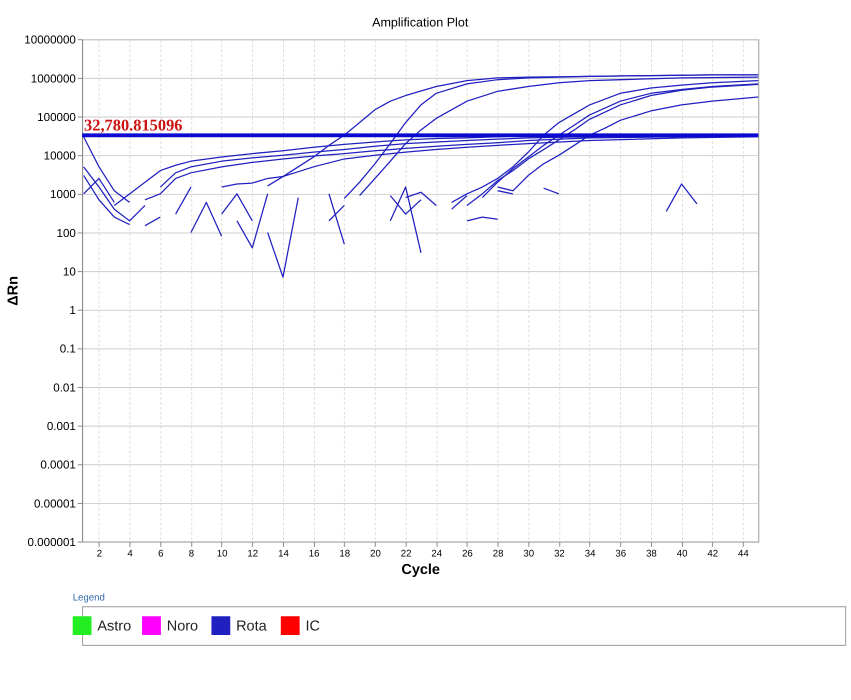 The image size is (851, 700). I want to click on x-tick-label: 2, so click(99, 554).